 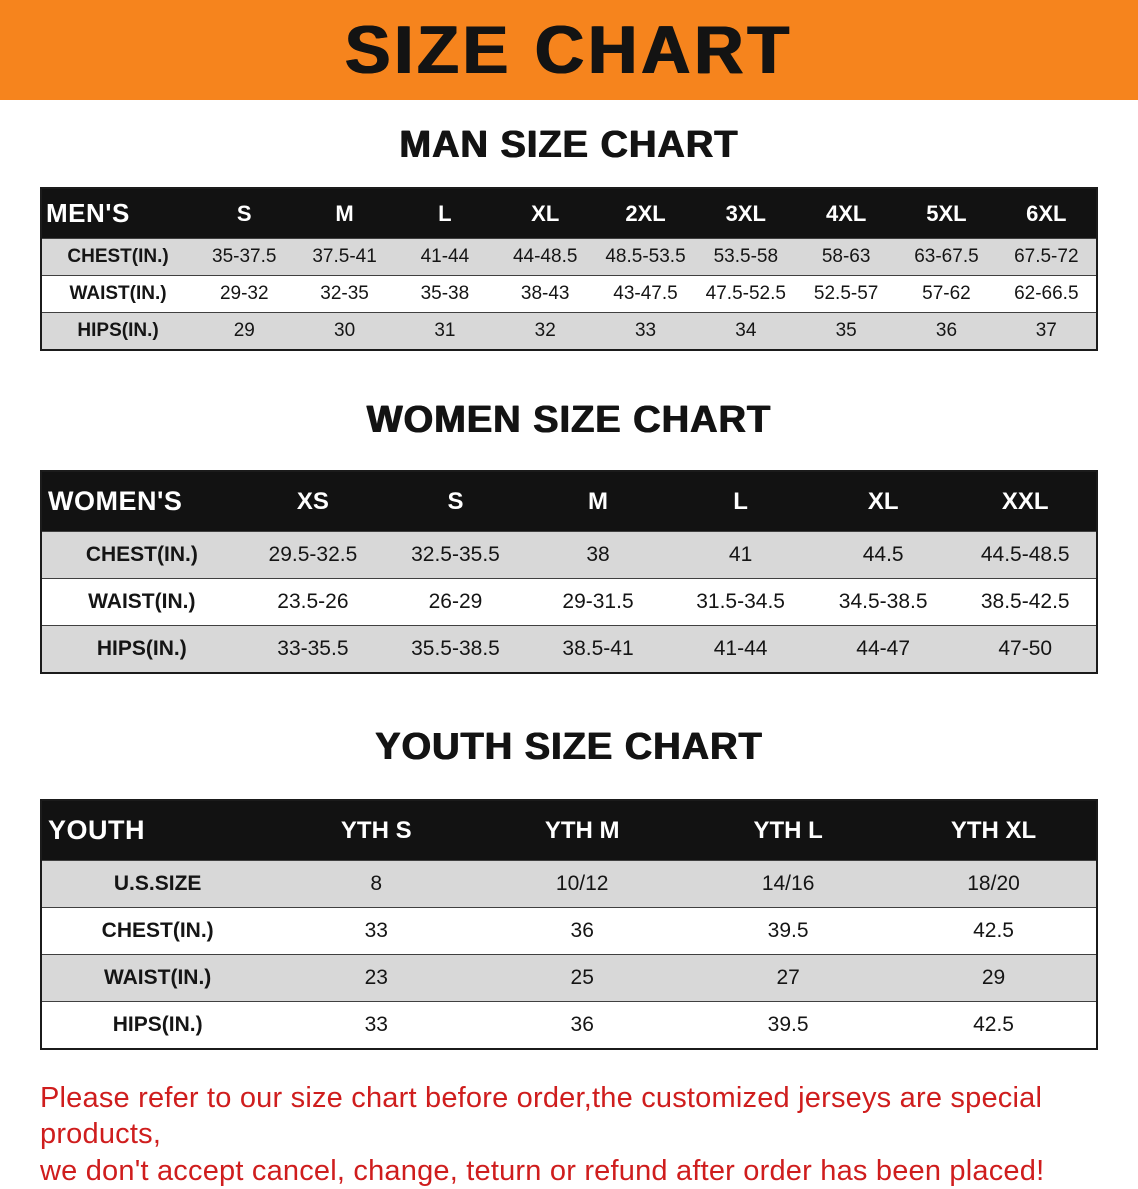 I want to click on value-cell: 31, so click(x=445, y=331).